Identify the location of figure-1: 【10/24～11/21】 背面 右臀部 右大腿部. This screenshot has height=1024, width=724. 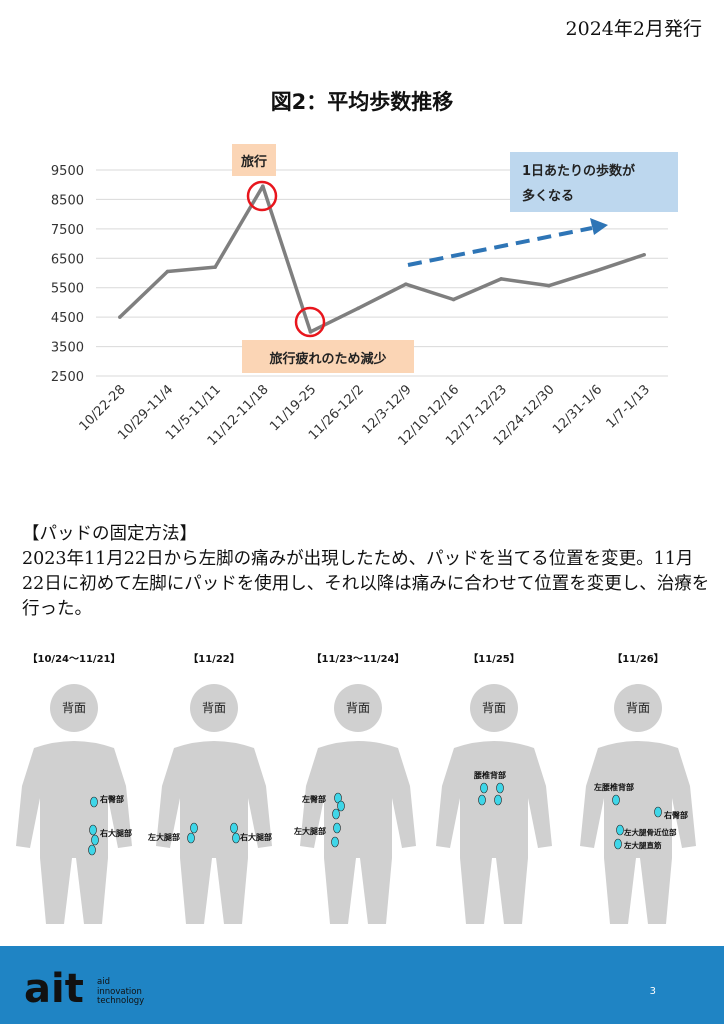
(74, 795).